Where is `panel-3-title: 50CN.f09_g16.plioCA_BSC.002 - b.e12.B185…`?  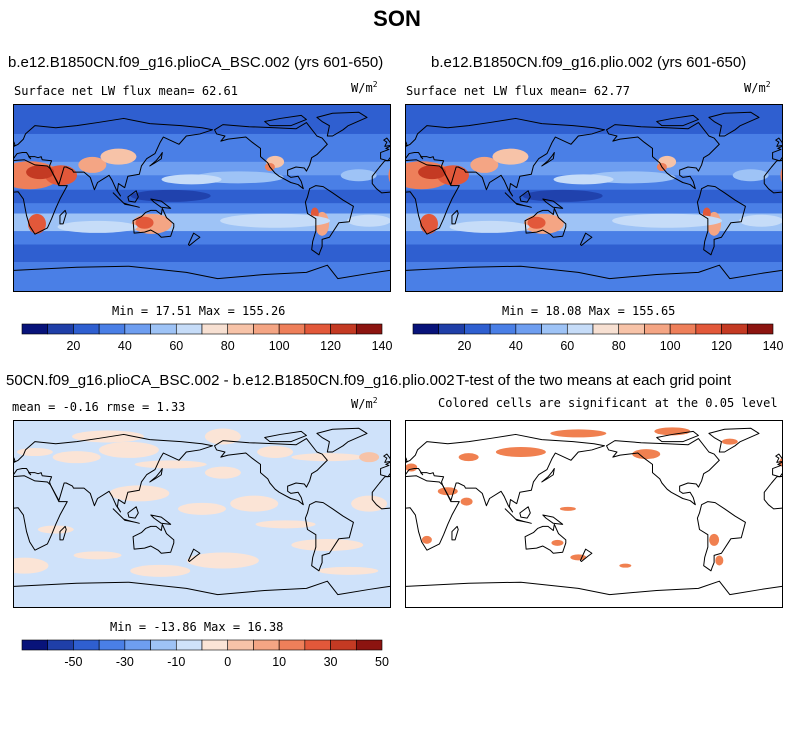
panel-3-title: 50CN.f09_g16.plioCA_BSC.002 - b.e12.B185… is located at coordinates (230, 380).